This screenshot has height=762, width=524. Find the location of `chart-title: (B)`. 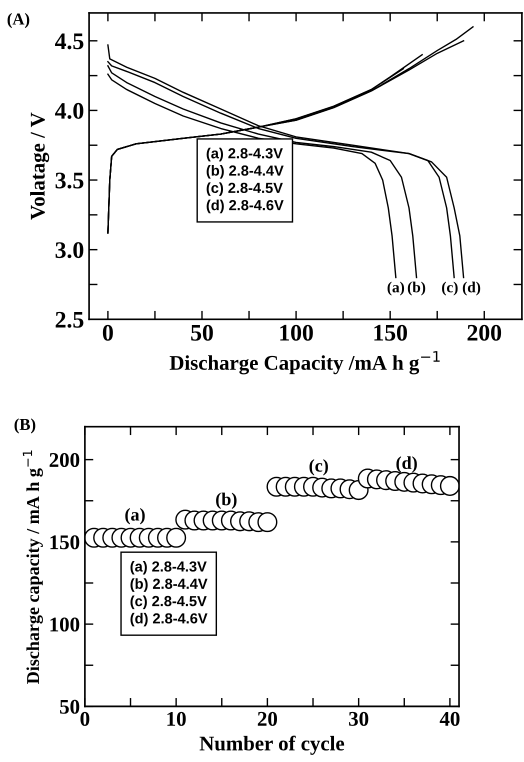

chart-title: (B) is located at coordinates (25, 426).